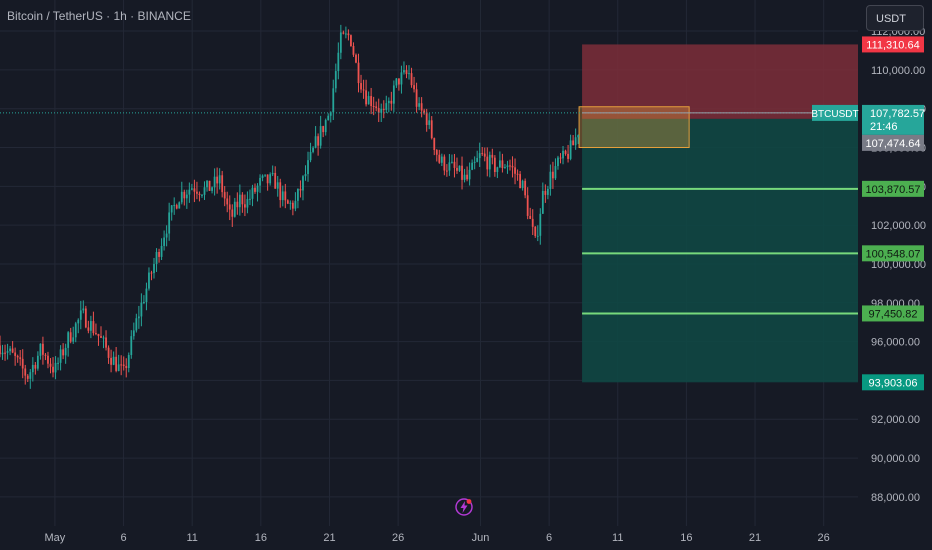 The width and height of the screenshot is (932, 550). What do you see at coordinates (481, 538) in the screenshot?
I see `x-tick-label: Jun` at bounding box center [481, 538].